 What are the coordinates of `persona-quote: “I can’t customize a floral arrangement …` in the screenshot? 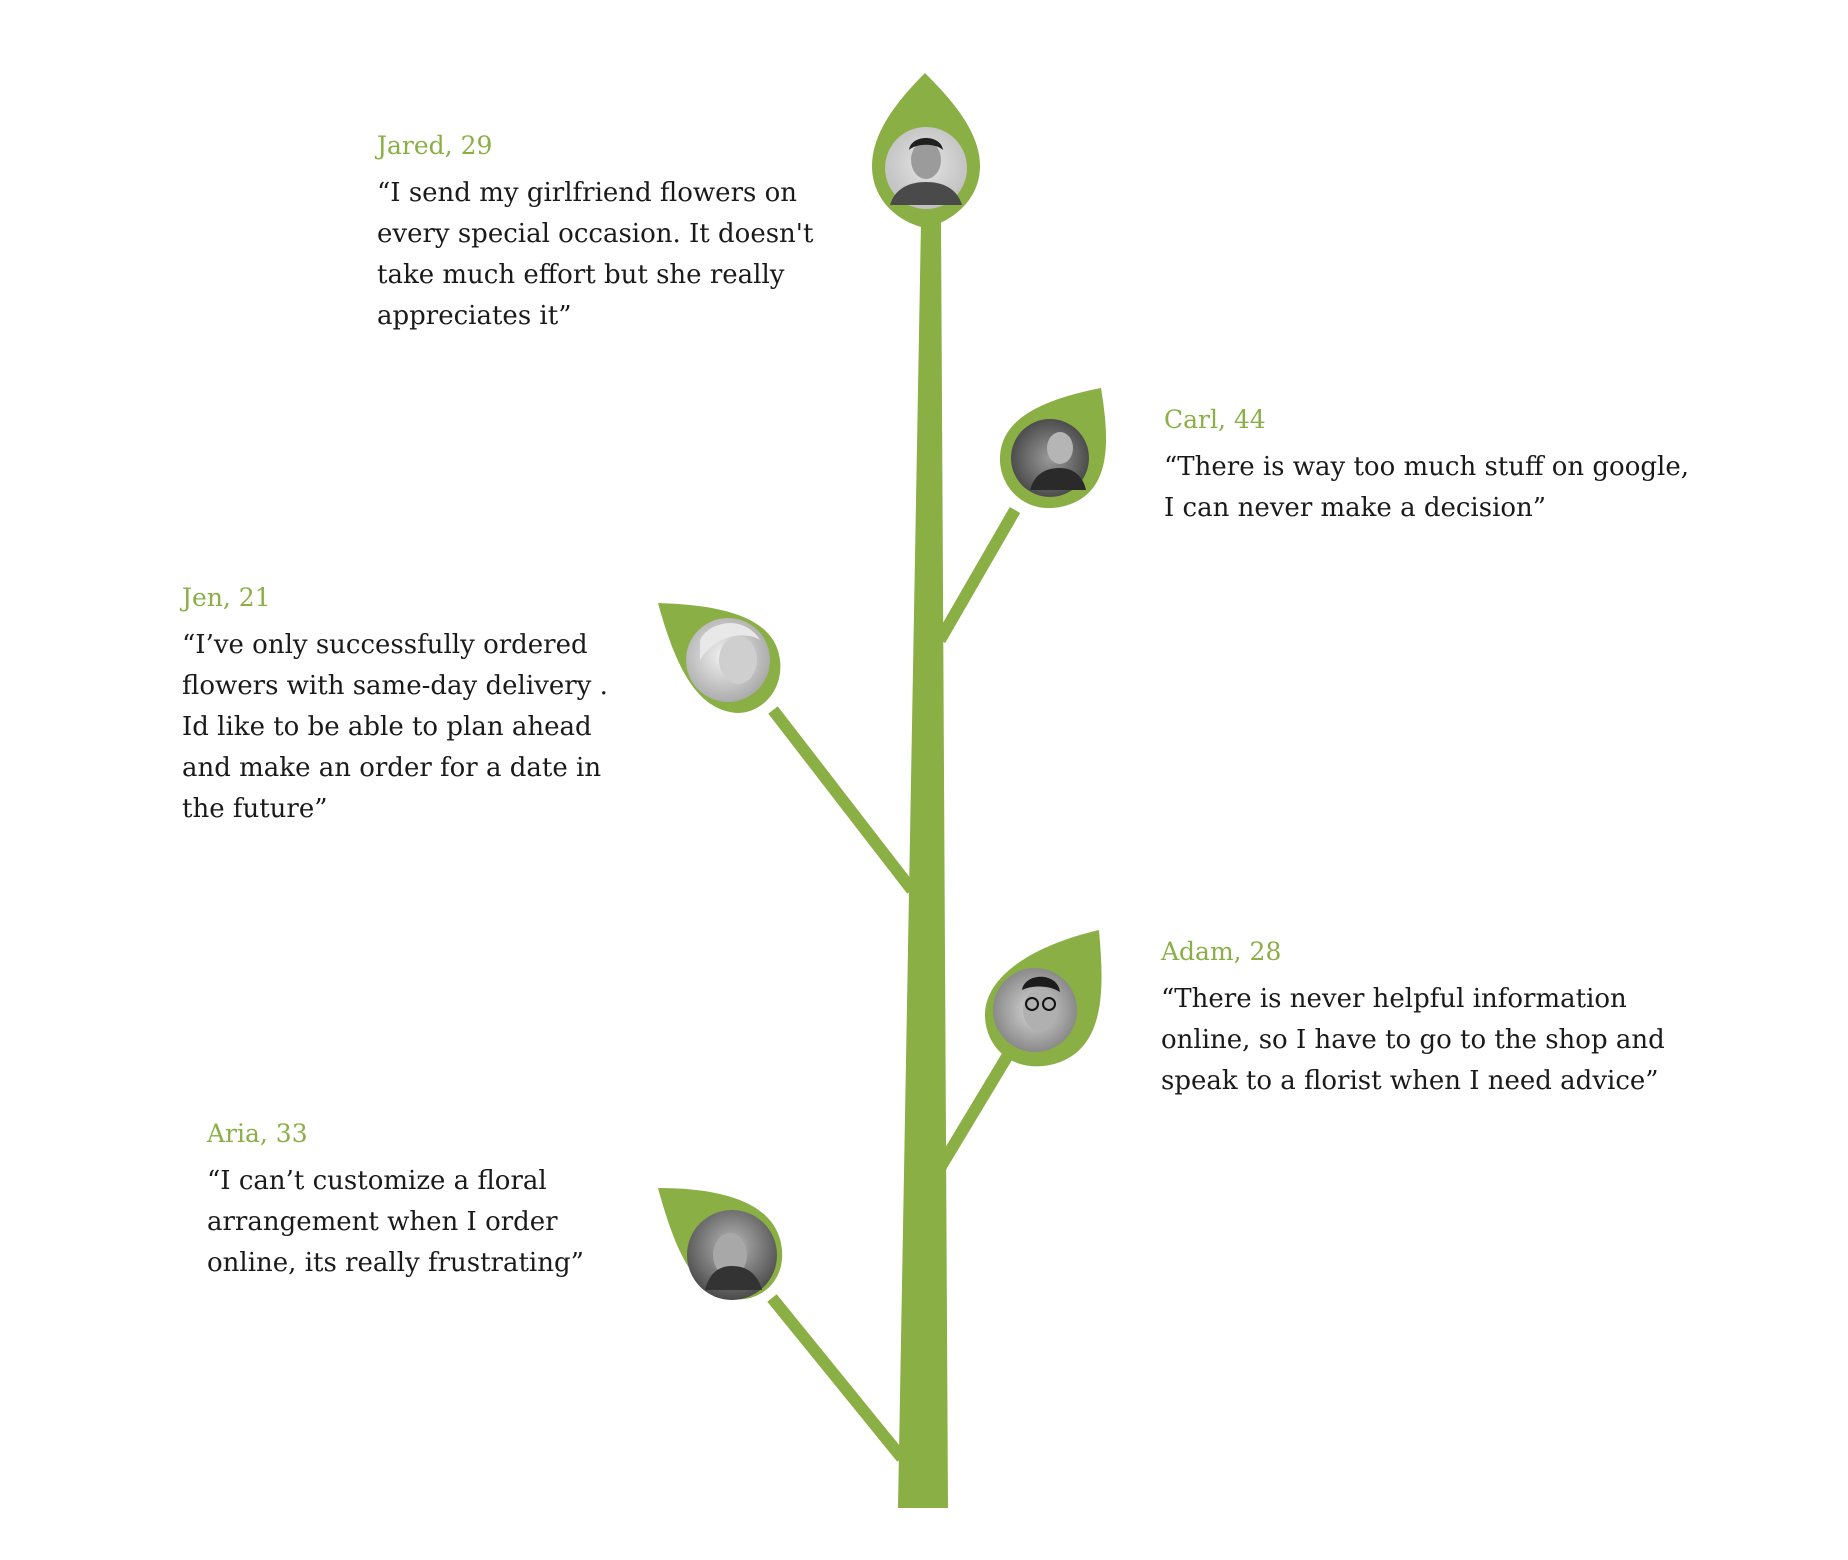 It's located at (395, 1222).